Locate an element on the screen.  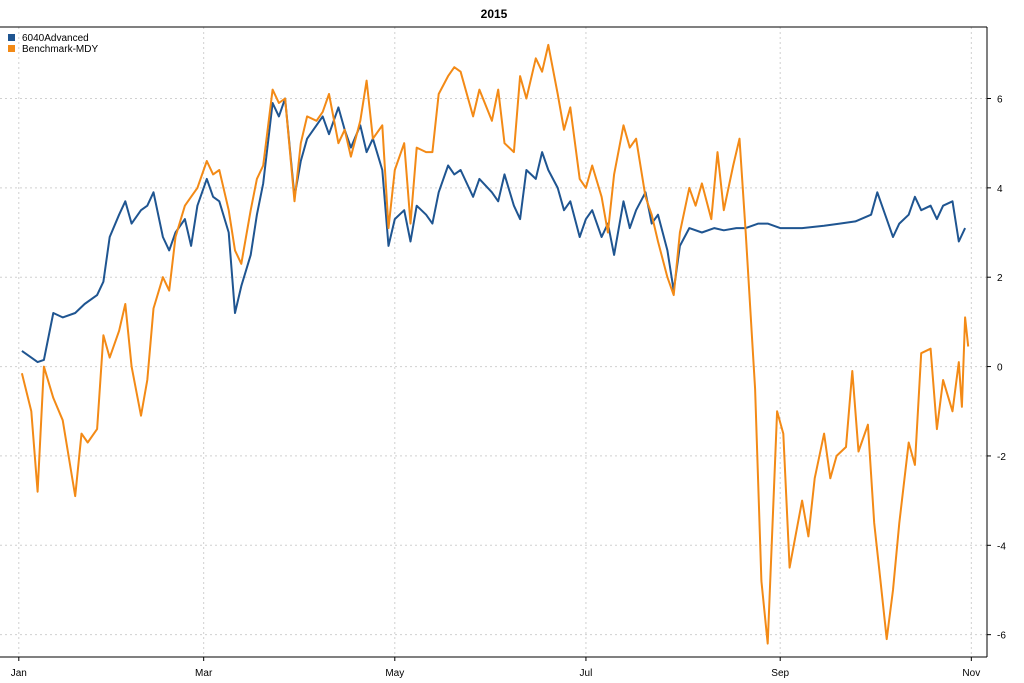
x-tick-label: May is located at coordinates (394, 673).